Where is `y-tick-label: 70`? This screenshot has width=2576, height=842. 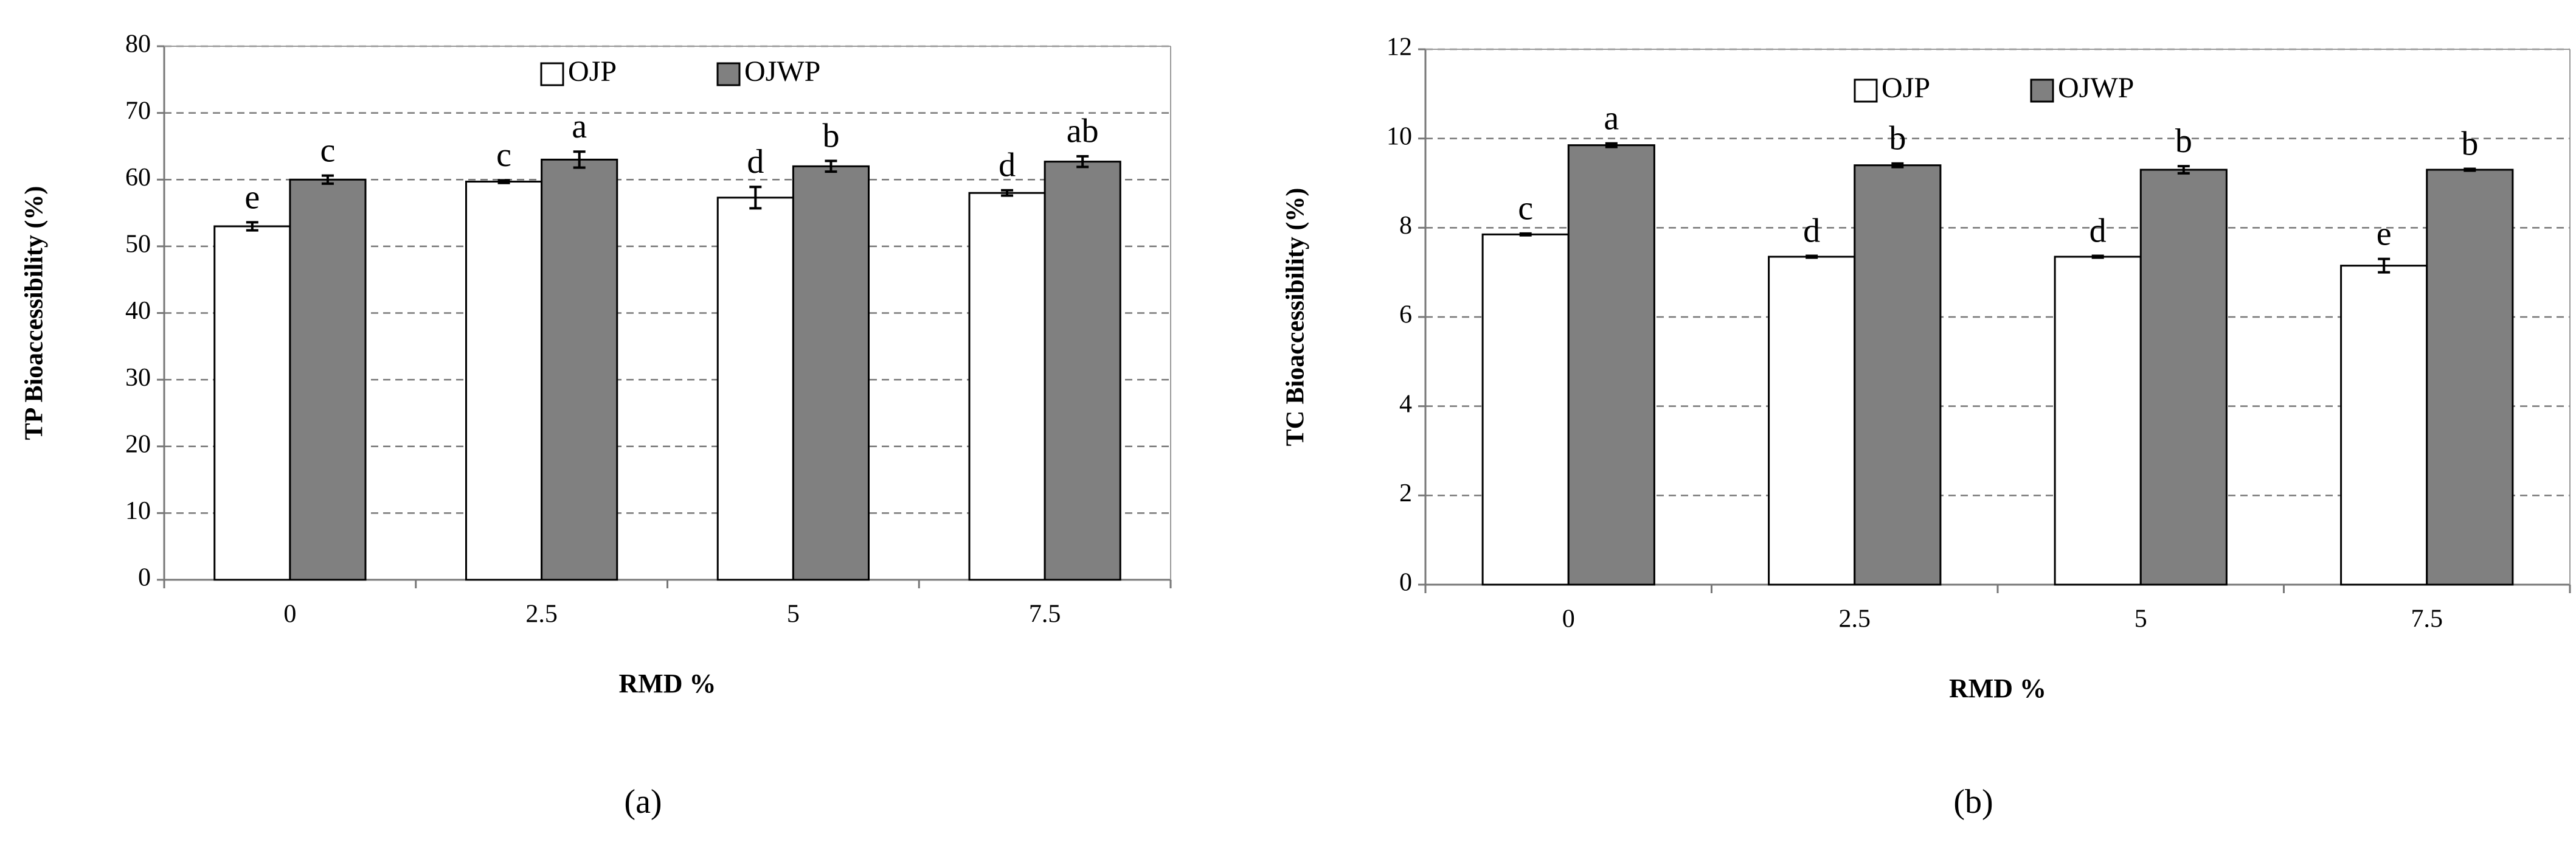 y-tick-label: 70 is located at coordinates (138, 111).